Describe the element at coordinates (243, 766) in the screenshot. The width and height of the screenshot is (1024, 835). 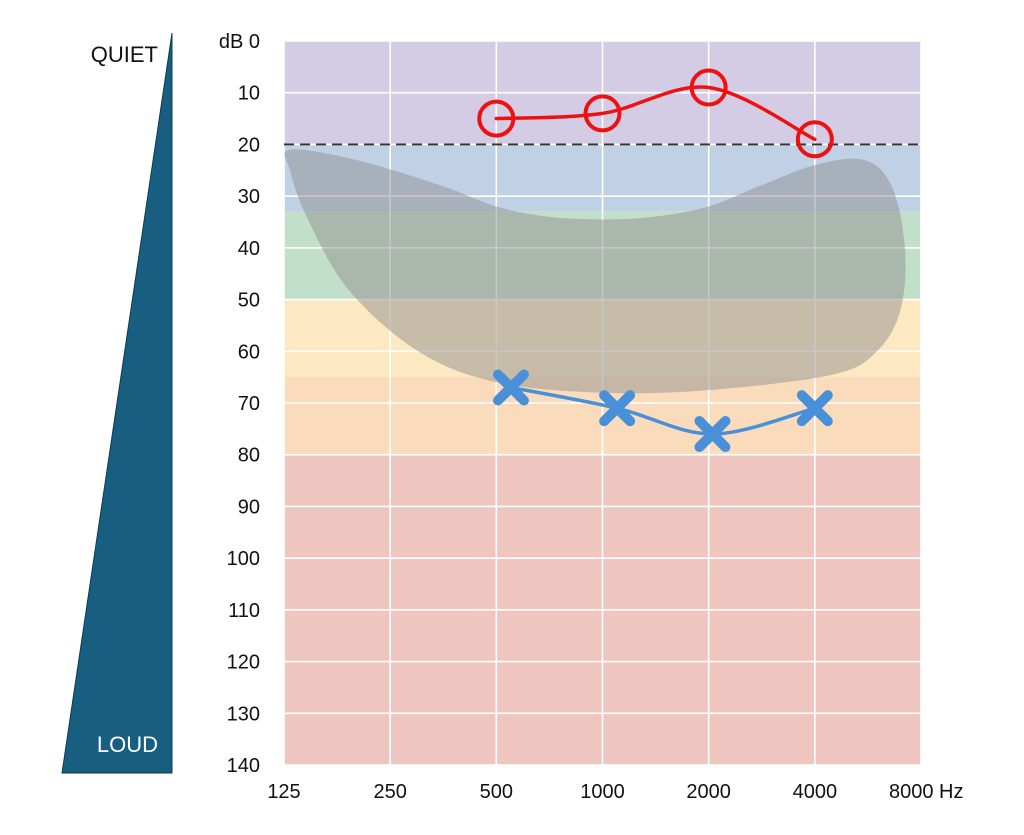
I see `y-tick-label: 140` at that location.